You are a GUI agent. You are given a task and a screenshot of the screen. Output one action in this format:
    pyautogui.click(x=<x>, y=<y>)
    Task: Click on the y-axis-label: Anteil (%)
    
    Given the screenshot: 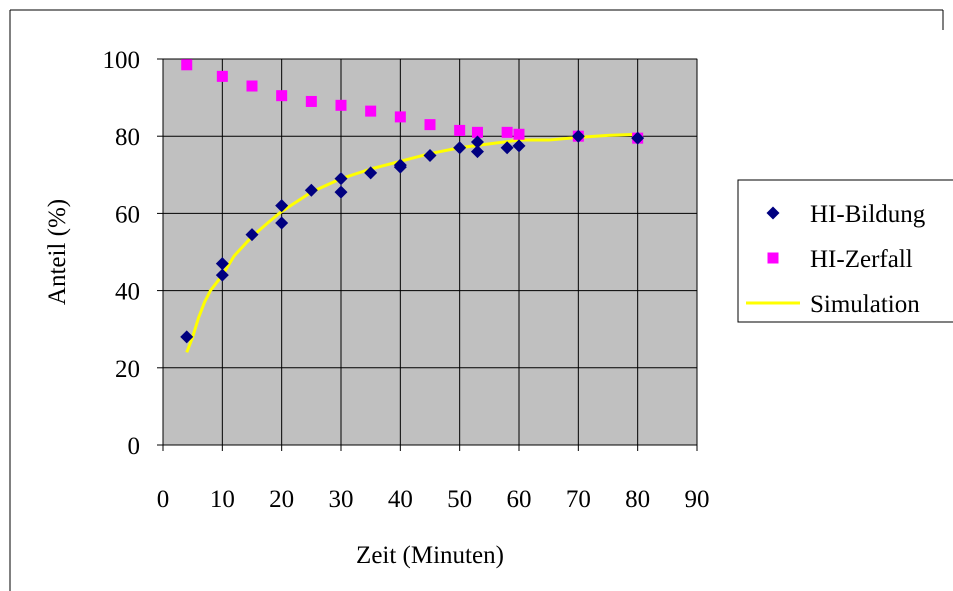 What is the action you would take?
    pyautogui.click(x=57, y=252)
    